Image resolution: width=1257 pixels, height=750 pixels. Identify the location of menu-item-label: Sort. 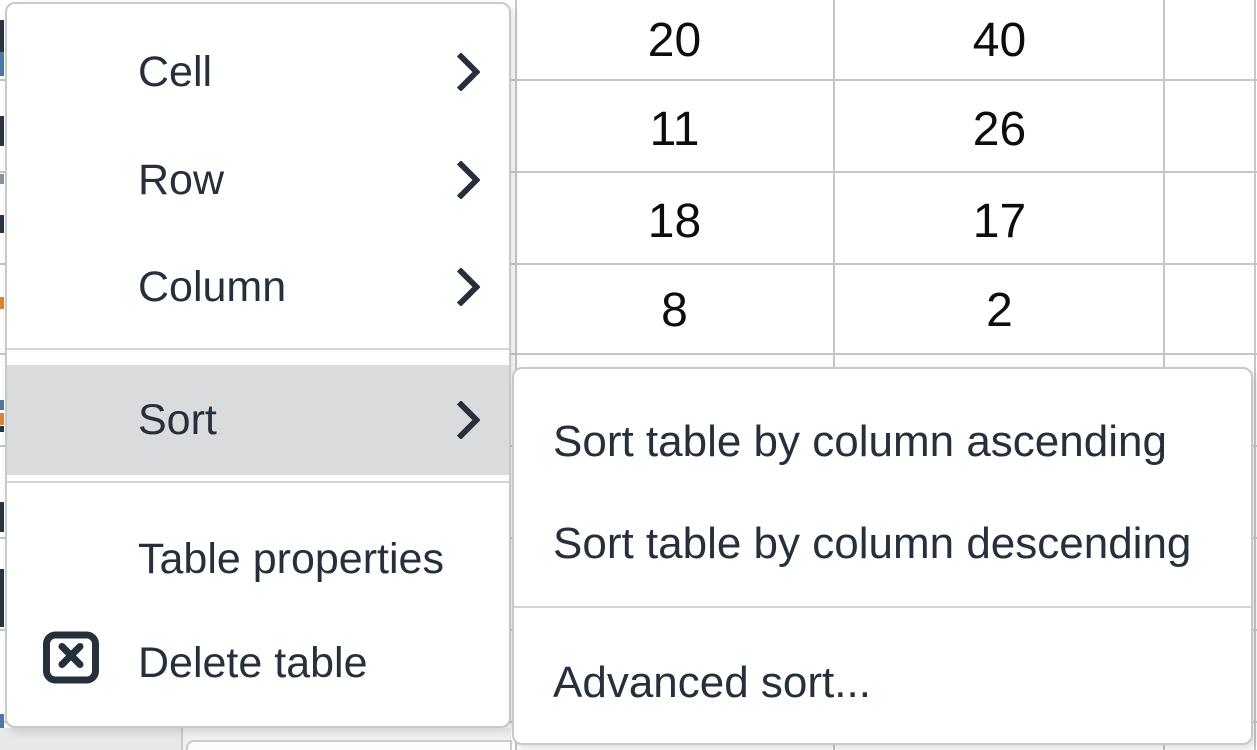
(177, 419).